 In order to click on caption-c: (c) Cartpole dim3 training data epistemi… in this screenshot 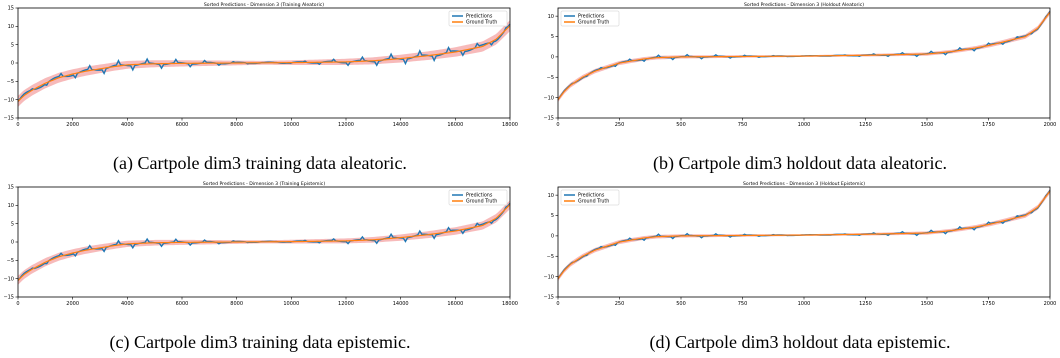, I will do `click(260, 342)`.